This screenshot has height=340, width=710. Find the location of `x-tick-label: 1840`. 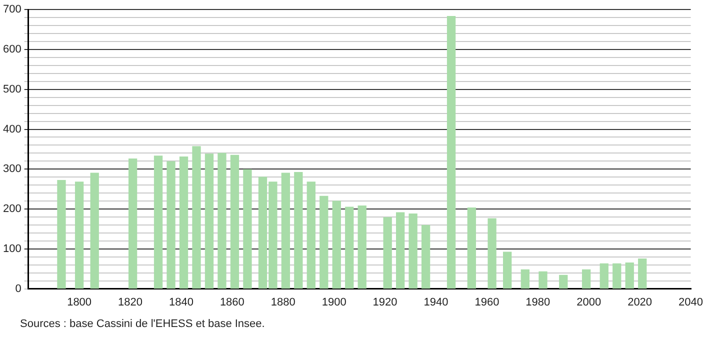

x-tick-label: 1840 is located at coordinates (181, 302).